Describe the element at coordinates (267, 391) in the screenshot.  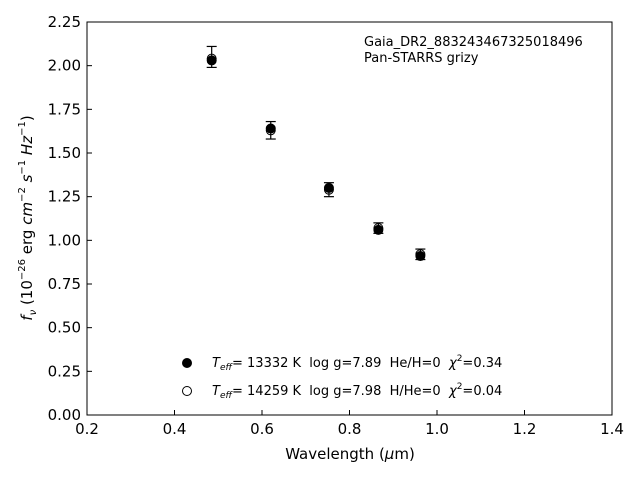
I see `legend-2-teff: = 14259 K` at that location.